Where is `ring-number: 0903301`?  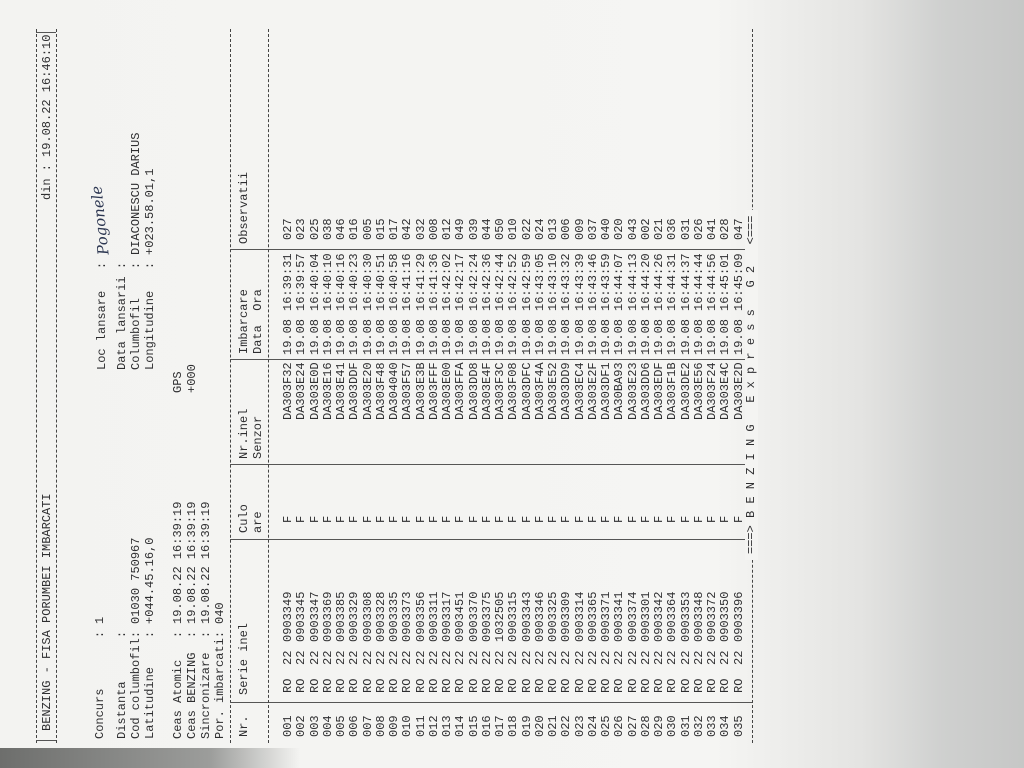 ring-number: 0903301 is located at coordinates (645, 616).